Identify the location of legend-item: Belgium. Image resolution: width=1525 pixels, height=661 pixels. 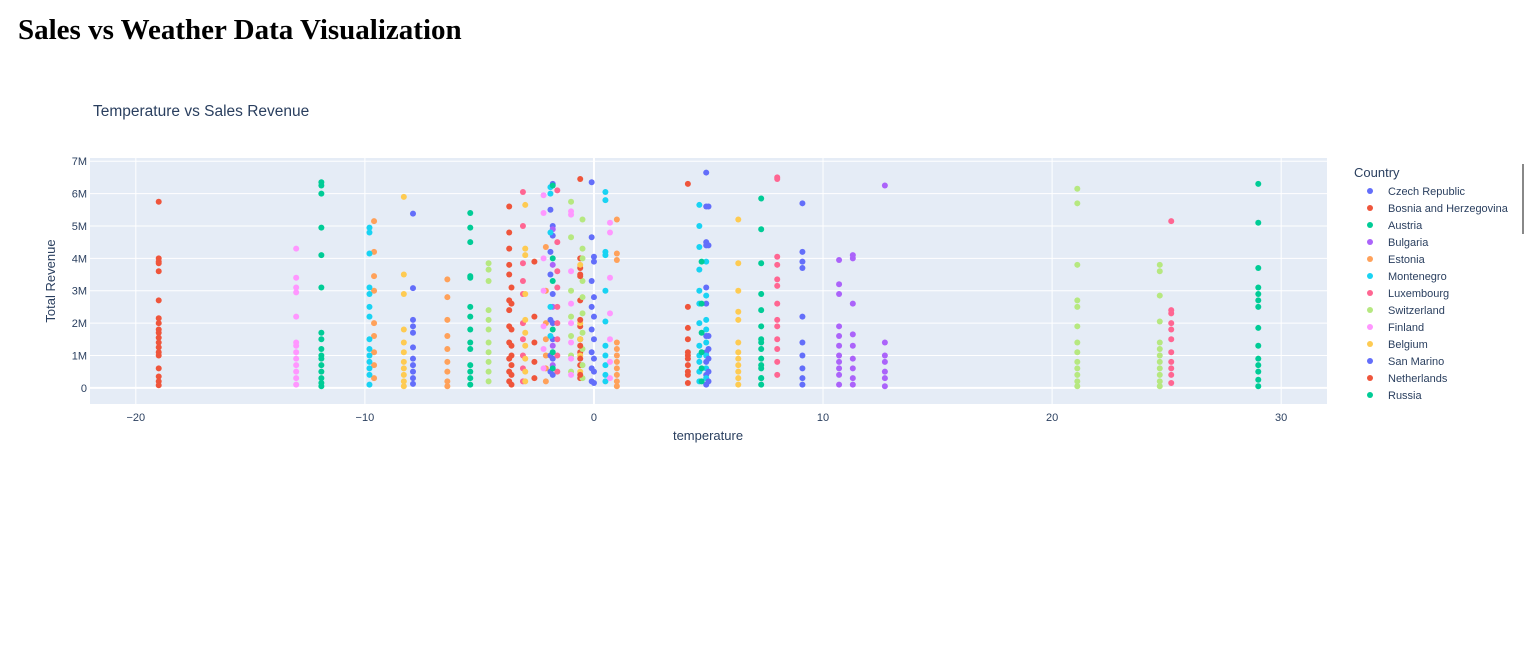
(1397, 345).